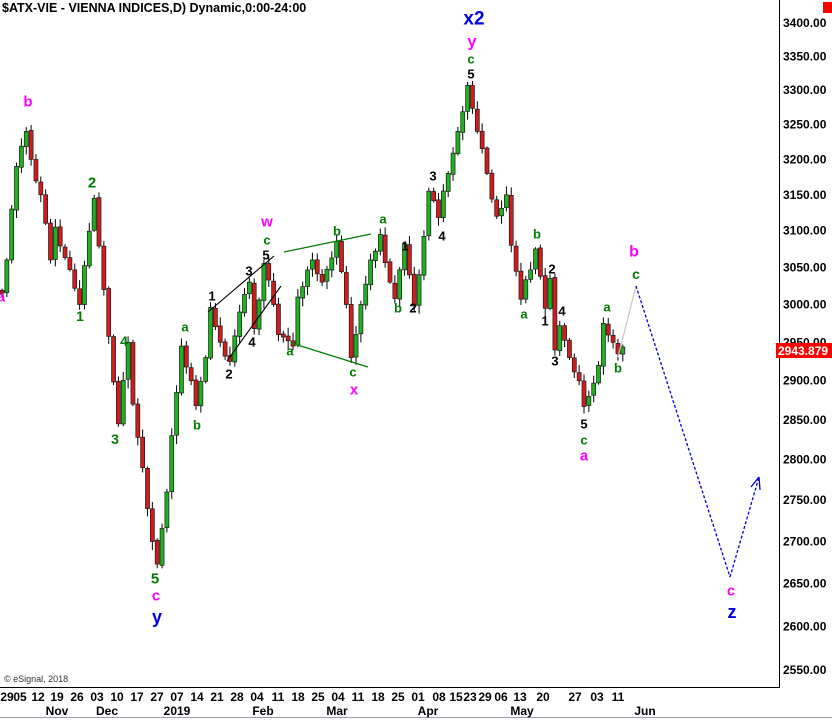  I want to click on trendline, so click(327, 243).